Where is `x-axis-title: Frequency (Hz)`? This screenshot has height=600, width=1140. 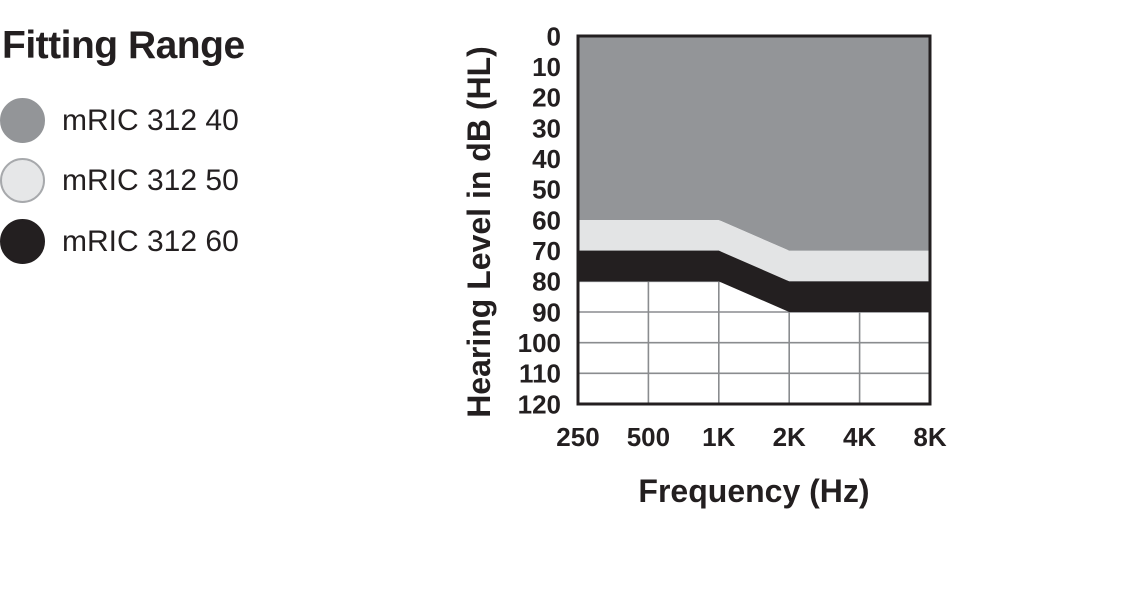 x-axis-title: Frequency (Hz) is located at coordinates (753, 491).